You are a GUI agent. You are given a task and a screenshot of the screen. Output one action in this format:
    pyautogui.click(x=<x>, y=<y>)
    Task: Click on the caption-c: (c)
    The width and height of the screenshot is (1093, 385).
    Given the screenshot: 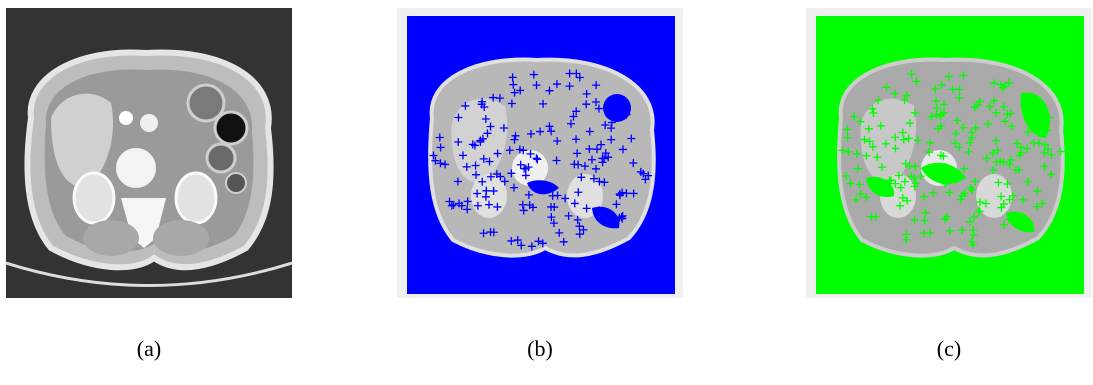 What is the action you would take?
    pyautogui.click(x=949, y=348)
    